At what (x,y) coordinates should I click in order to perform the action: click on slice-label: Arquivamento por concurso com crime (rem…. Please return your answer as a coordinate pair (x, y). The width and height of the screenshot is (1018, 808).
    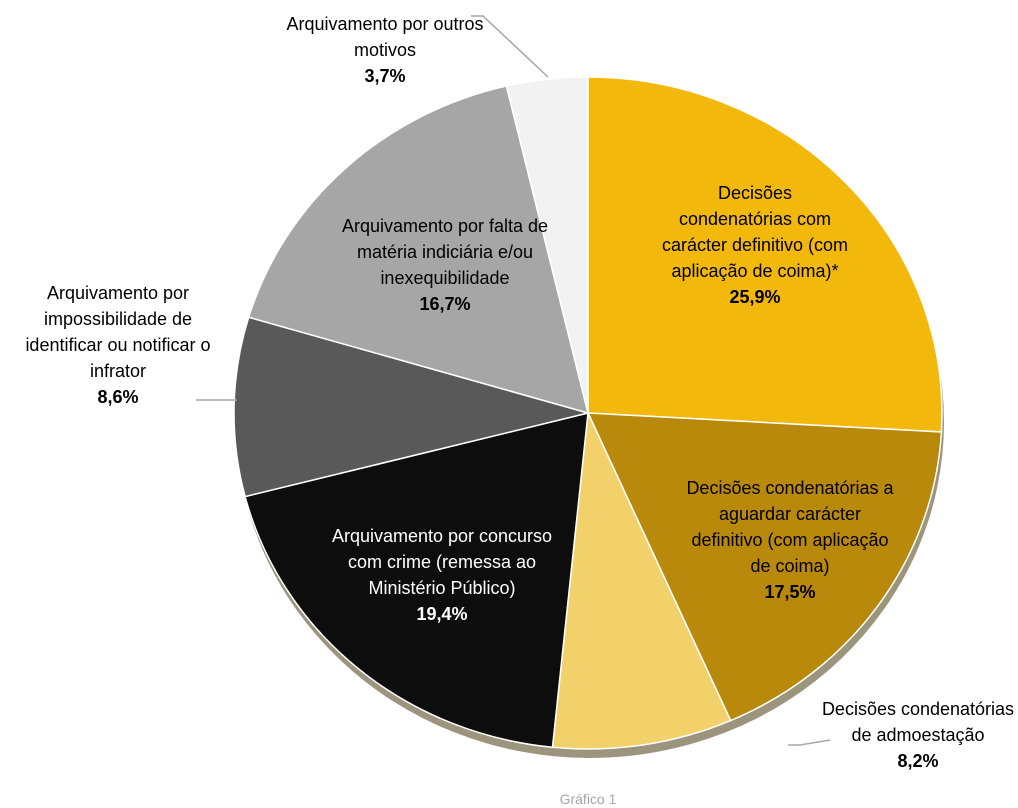
    Looking at the image, I should click on (442, 575).